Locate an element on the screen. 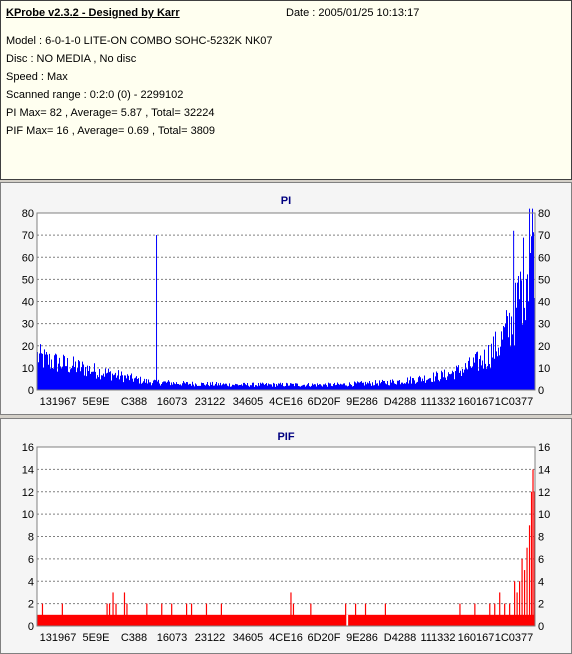 This screenshot has width=572, height=654. y-tick-label-right: 20 is located at coordinates (544, 347).